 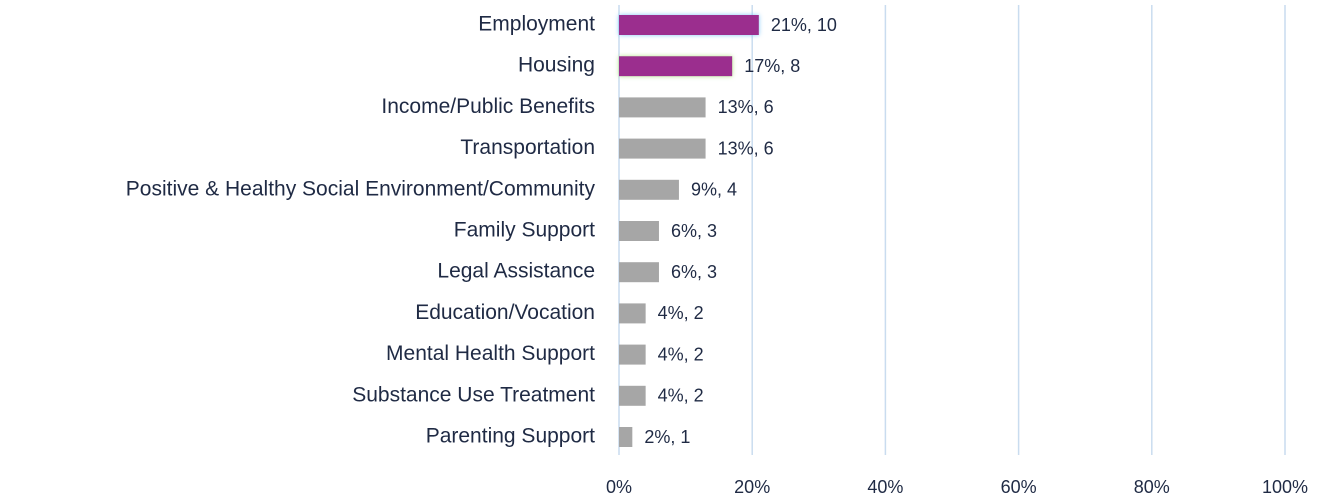 I want to click on category-label: Housing, so click(x=556, y=65).